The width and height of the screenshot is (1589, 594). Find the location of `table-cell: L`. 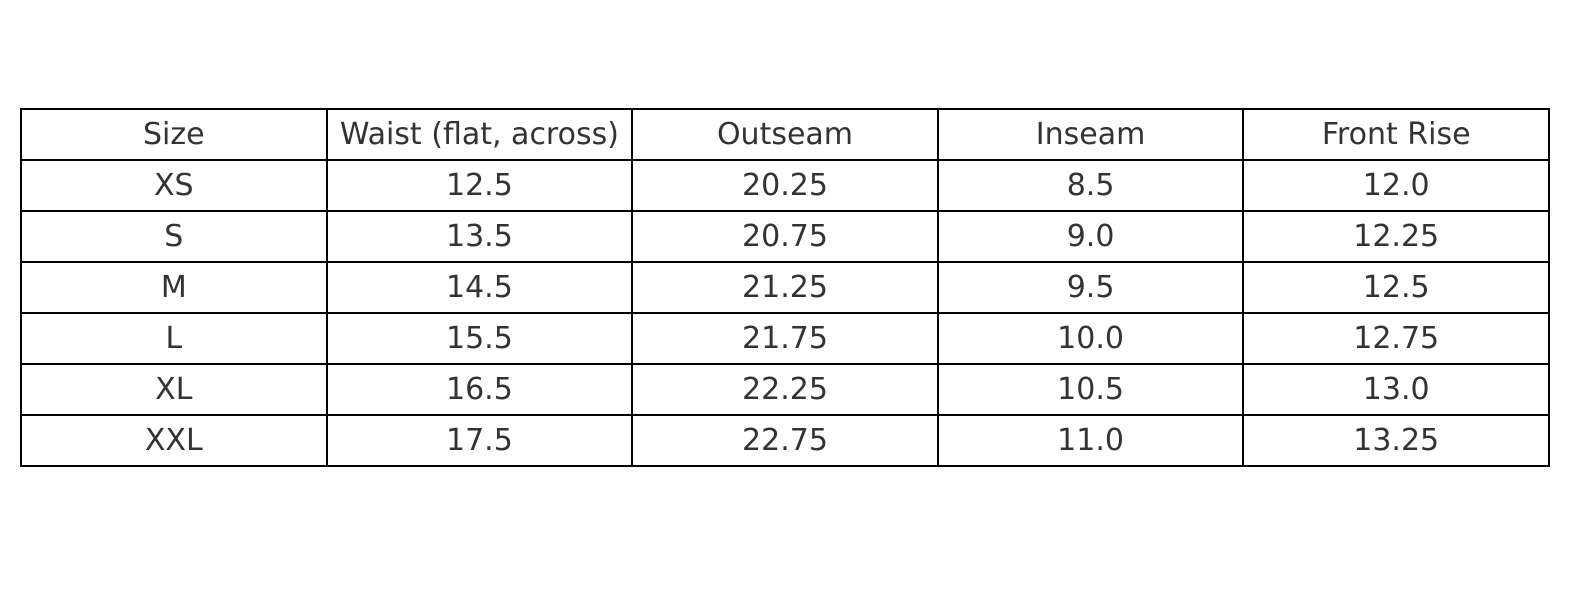

table-cell: L is located at coordinates (174, 338).